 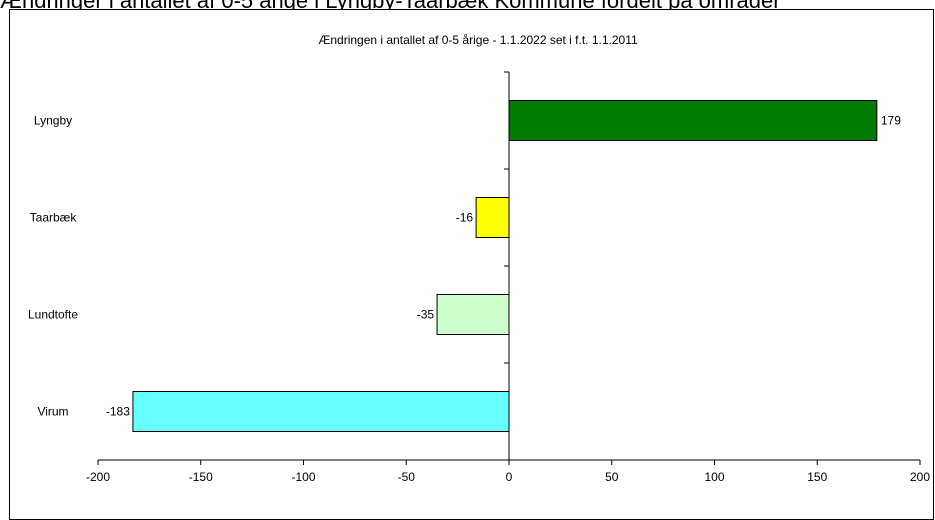 What do you see at coordinates (891, 121) in the screenshot?
I see `data-label-lyngby: 179` at bounding box center [891, 121].